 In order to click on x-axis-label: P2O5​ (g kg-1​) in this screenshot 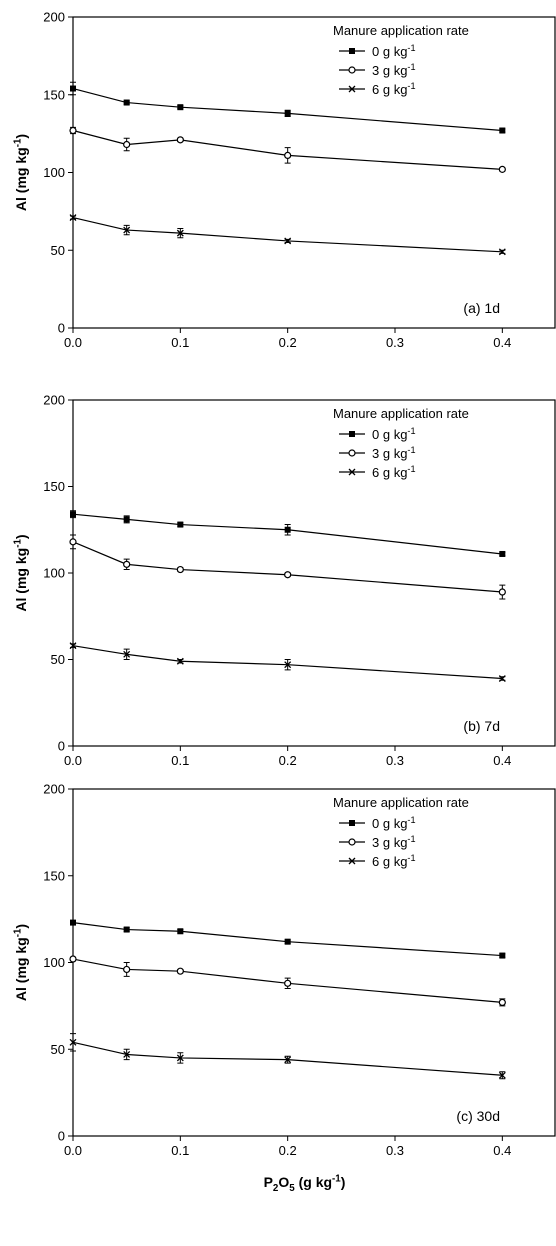, I will do `click(305, 1183)`.